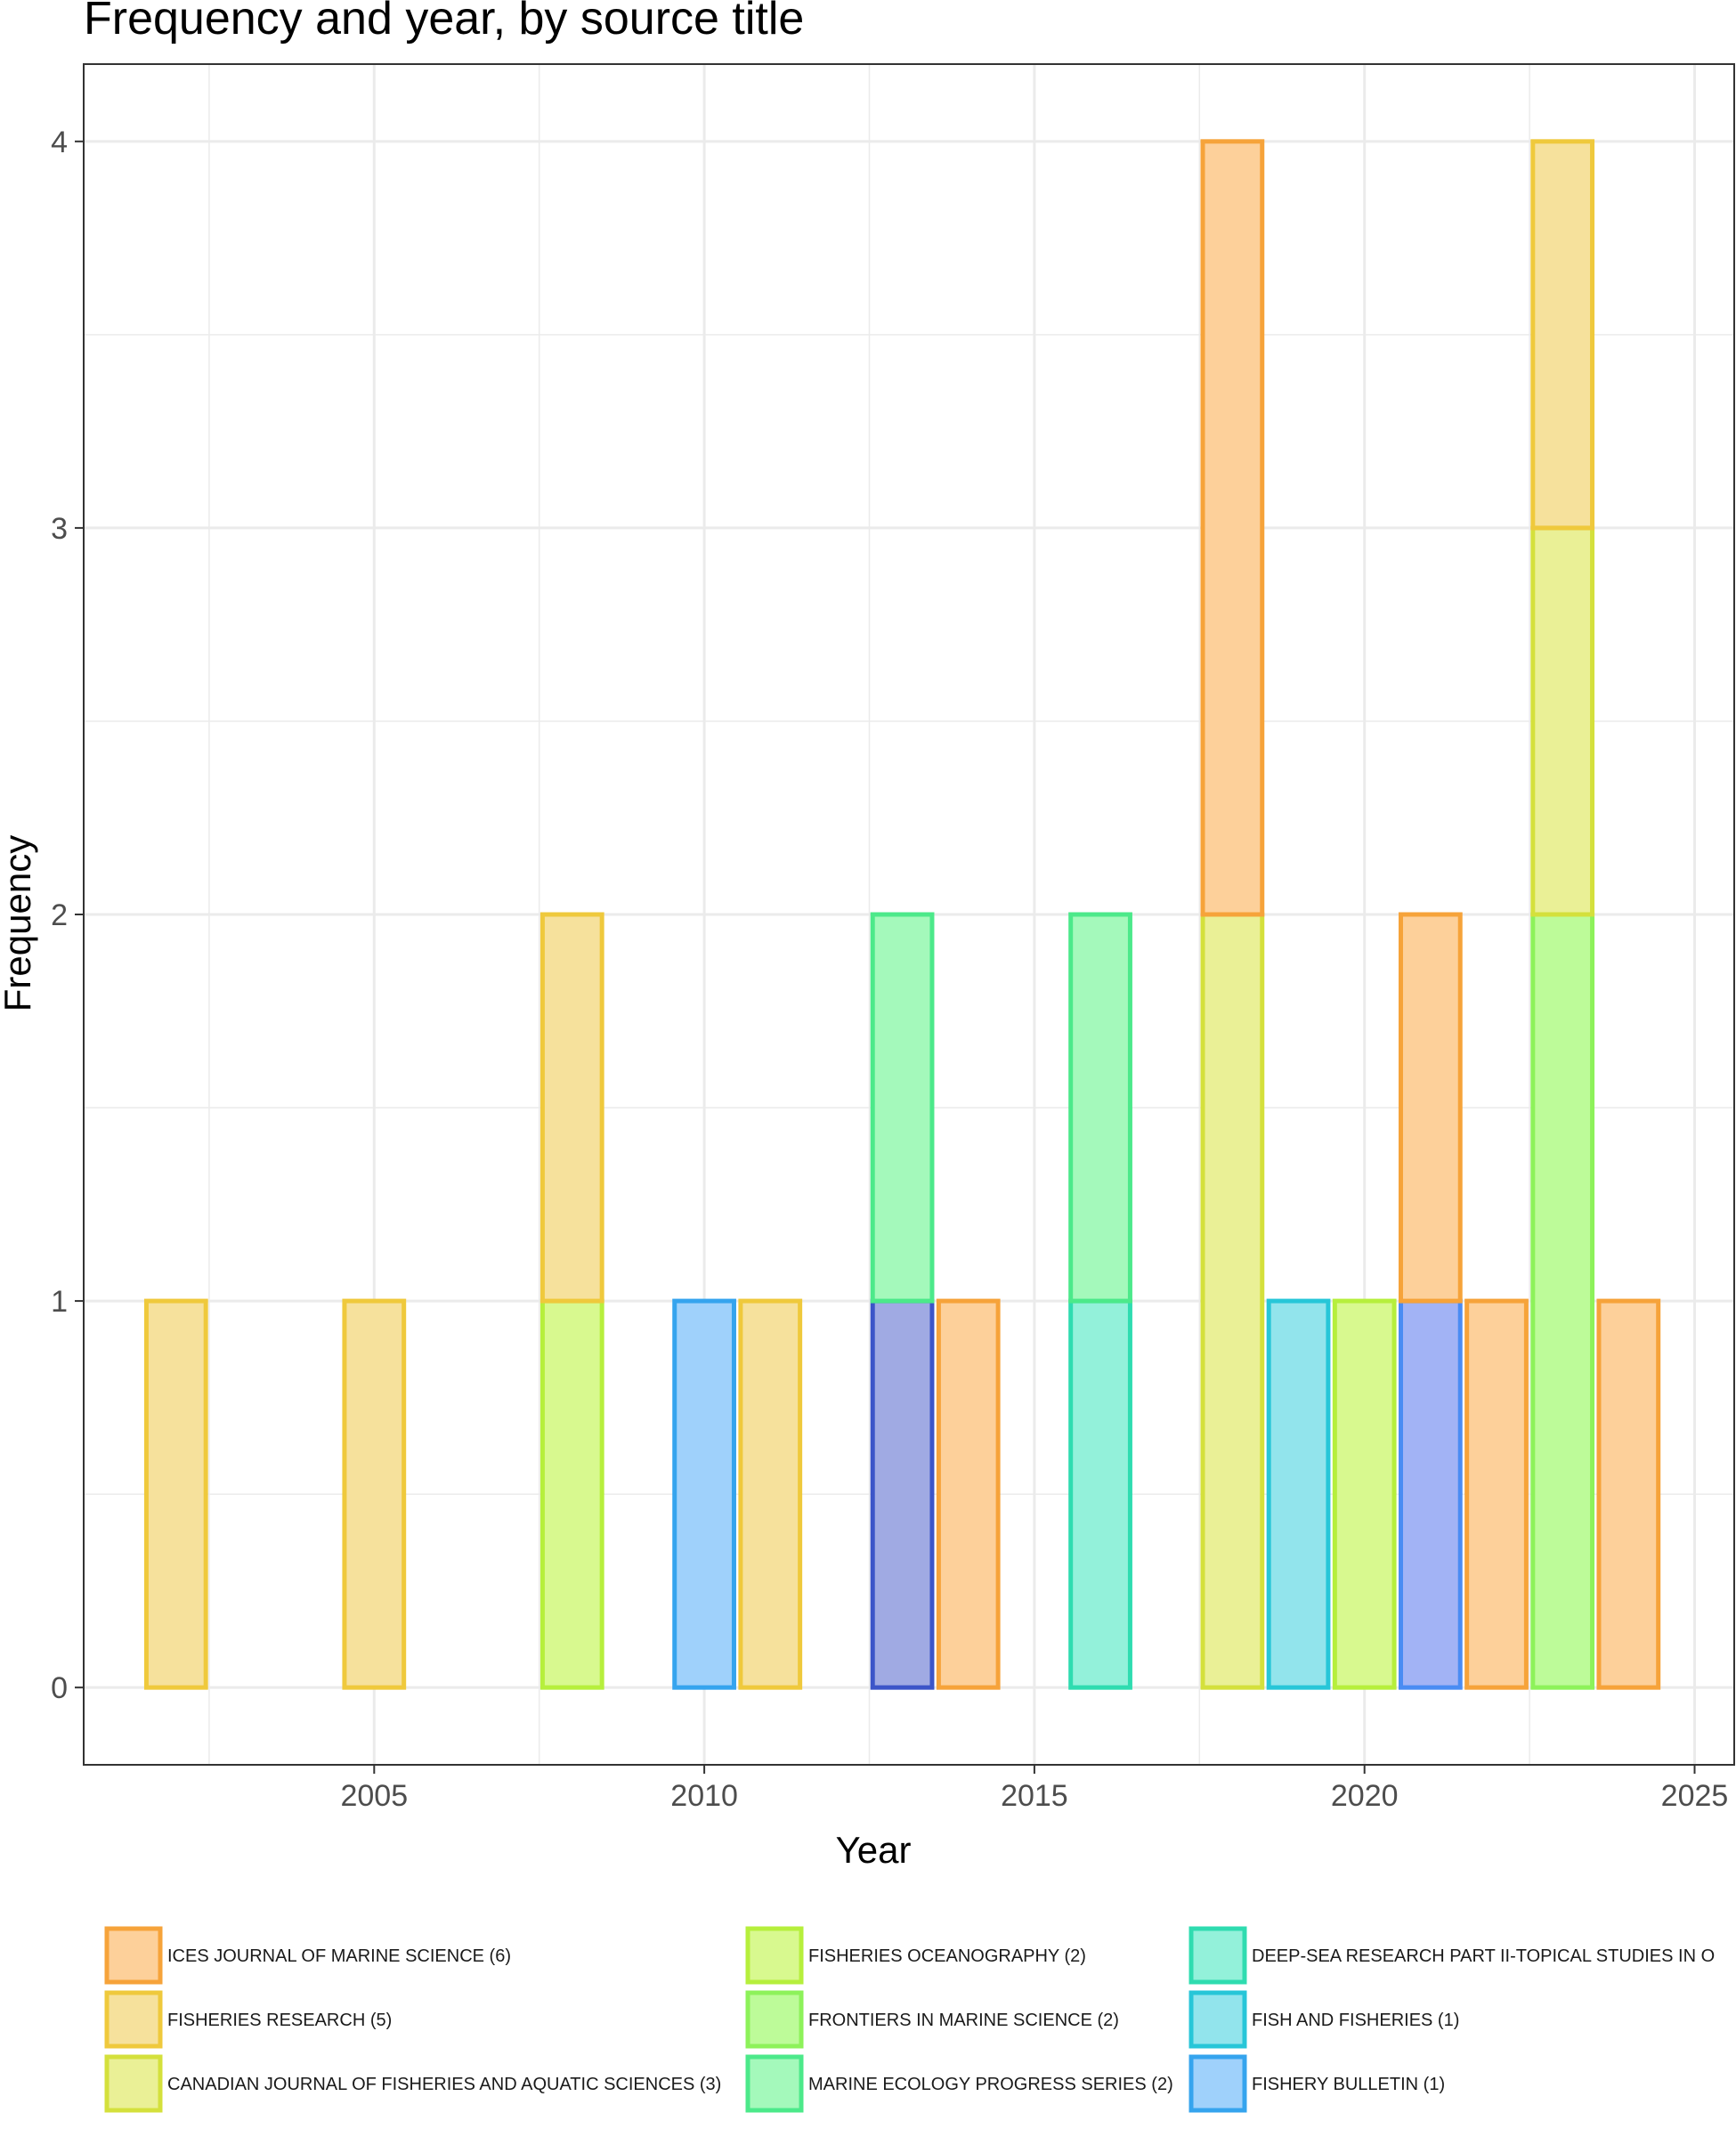 The width and height of the screenshot is (1736, 2137). What do you see at coordinates (1695, 1796) in the screenshot?
I see `x-tick-label: 2025` at bounding box center [1695, 1796].